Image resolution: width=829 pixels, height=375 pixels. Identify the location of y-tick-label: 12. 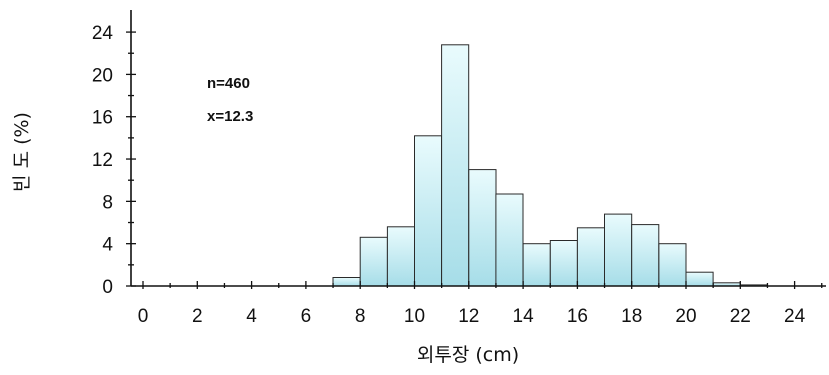
(102, 160).